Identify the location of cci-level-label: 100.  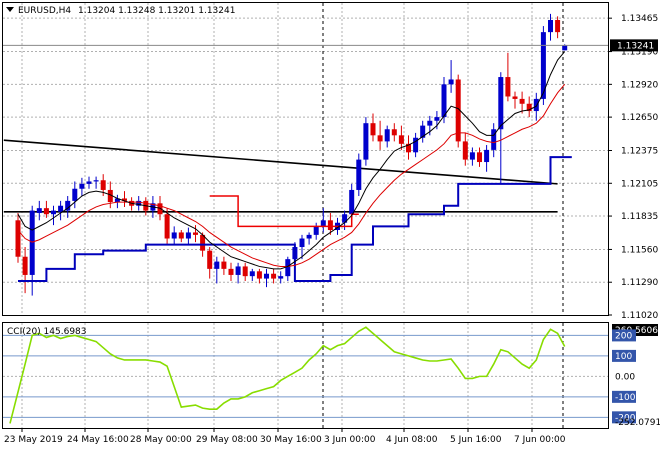
(623, 357).